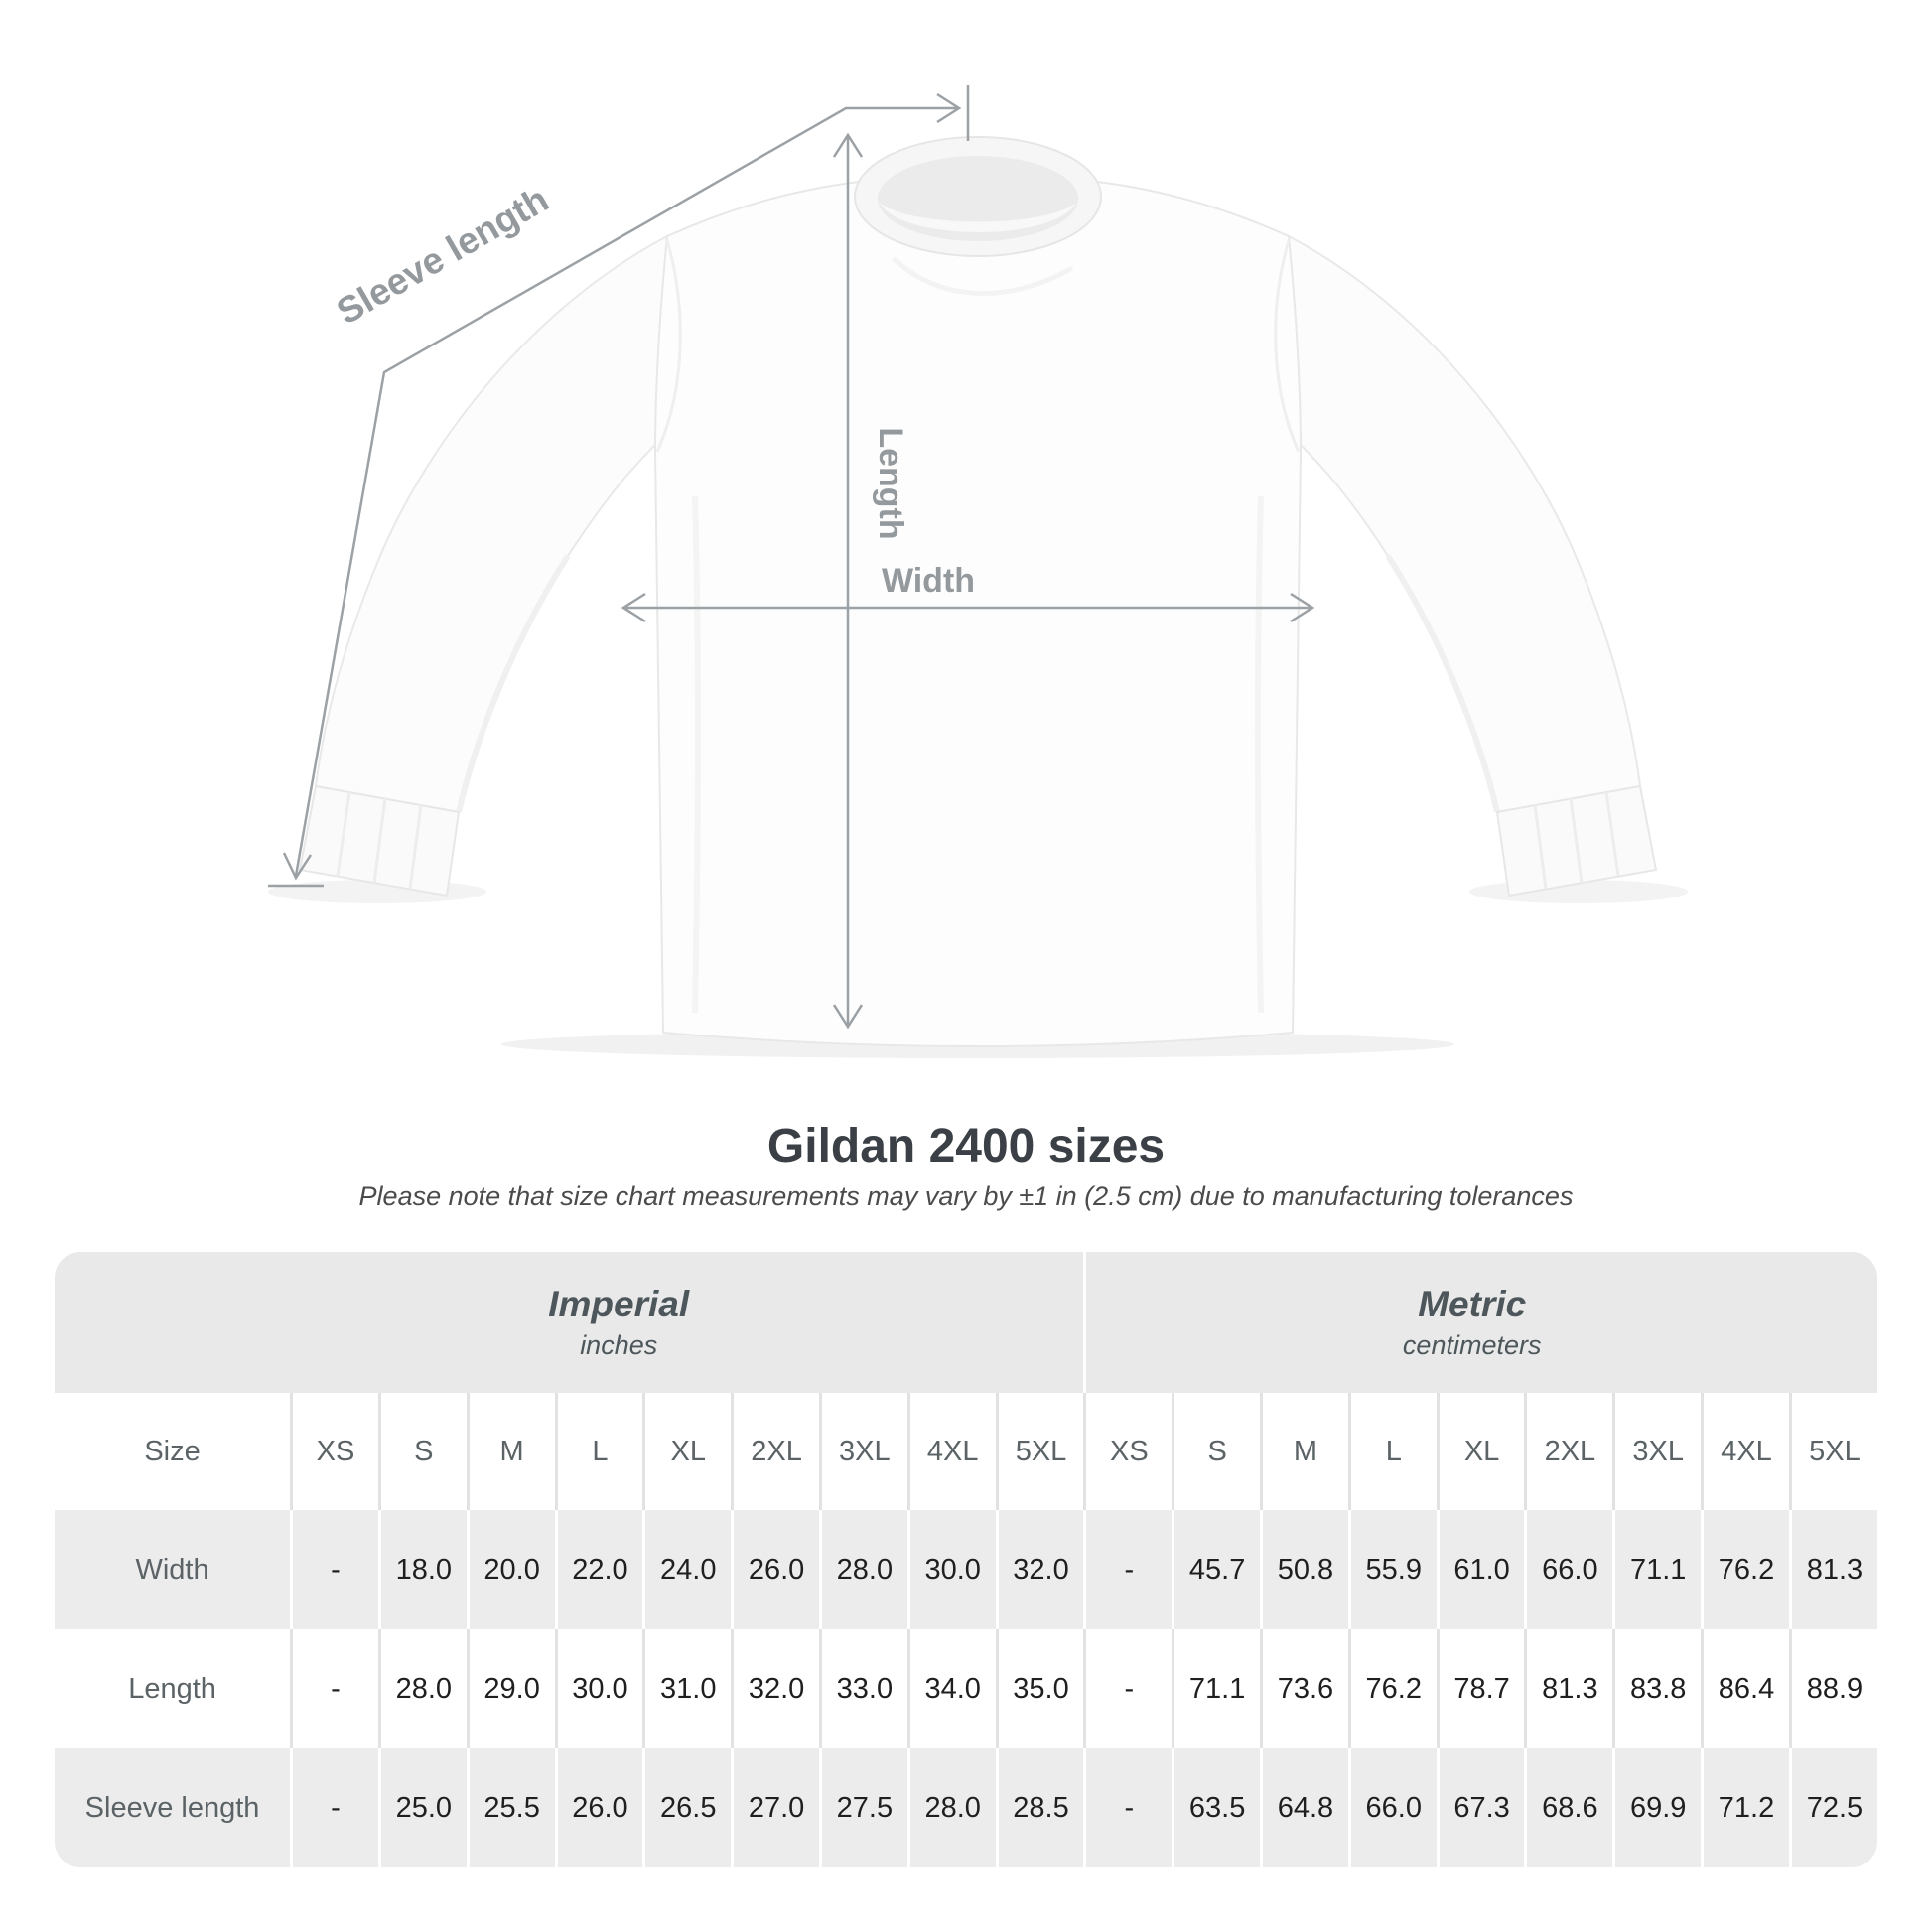  Describe the element at coordinates (966, 1146) in the screenshot. I see `page-title: Gildan 2400 sizes` at that location.